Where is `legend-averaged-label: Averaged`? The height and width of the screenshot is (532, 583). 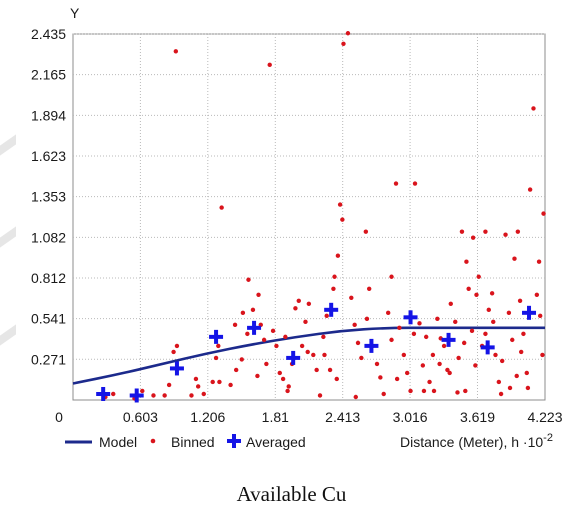 legend-averaged-label: Averaged is located at coordinates (276, 442).